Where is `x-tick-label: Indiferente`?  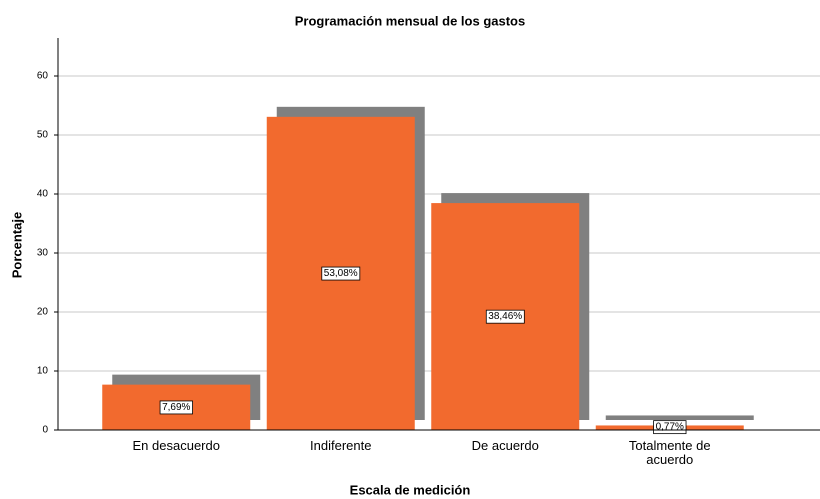 x-tick-label: Indiferente is located at coordinates (341, 445).